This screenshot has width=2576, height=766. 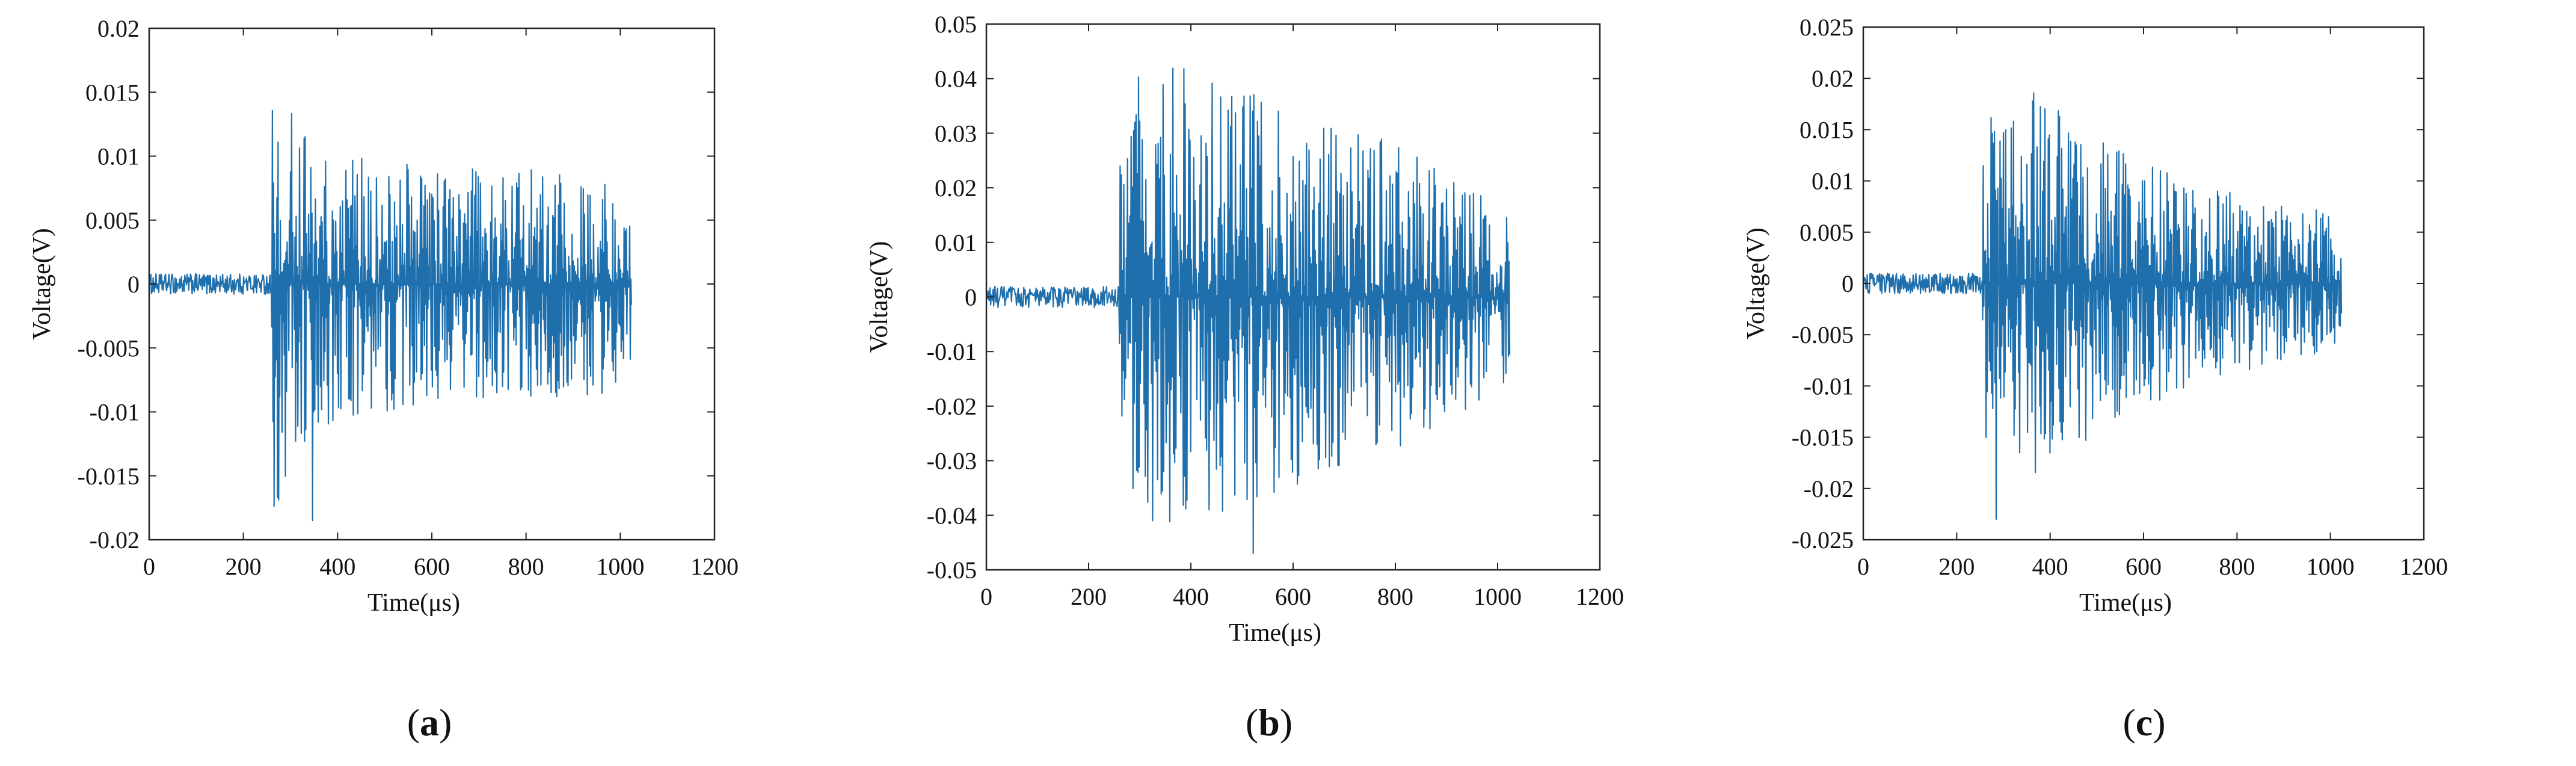 I want to click on y-tick-label: -0.03, so click(x=952, y=461).